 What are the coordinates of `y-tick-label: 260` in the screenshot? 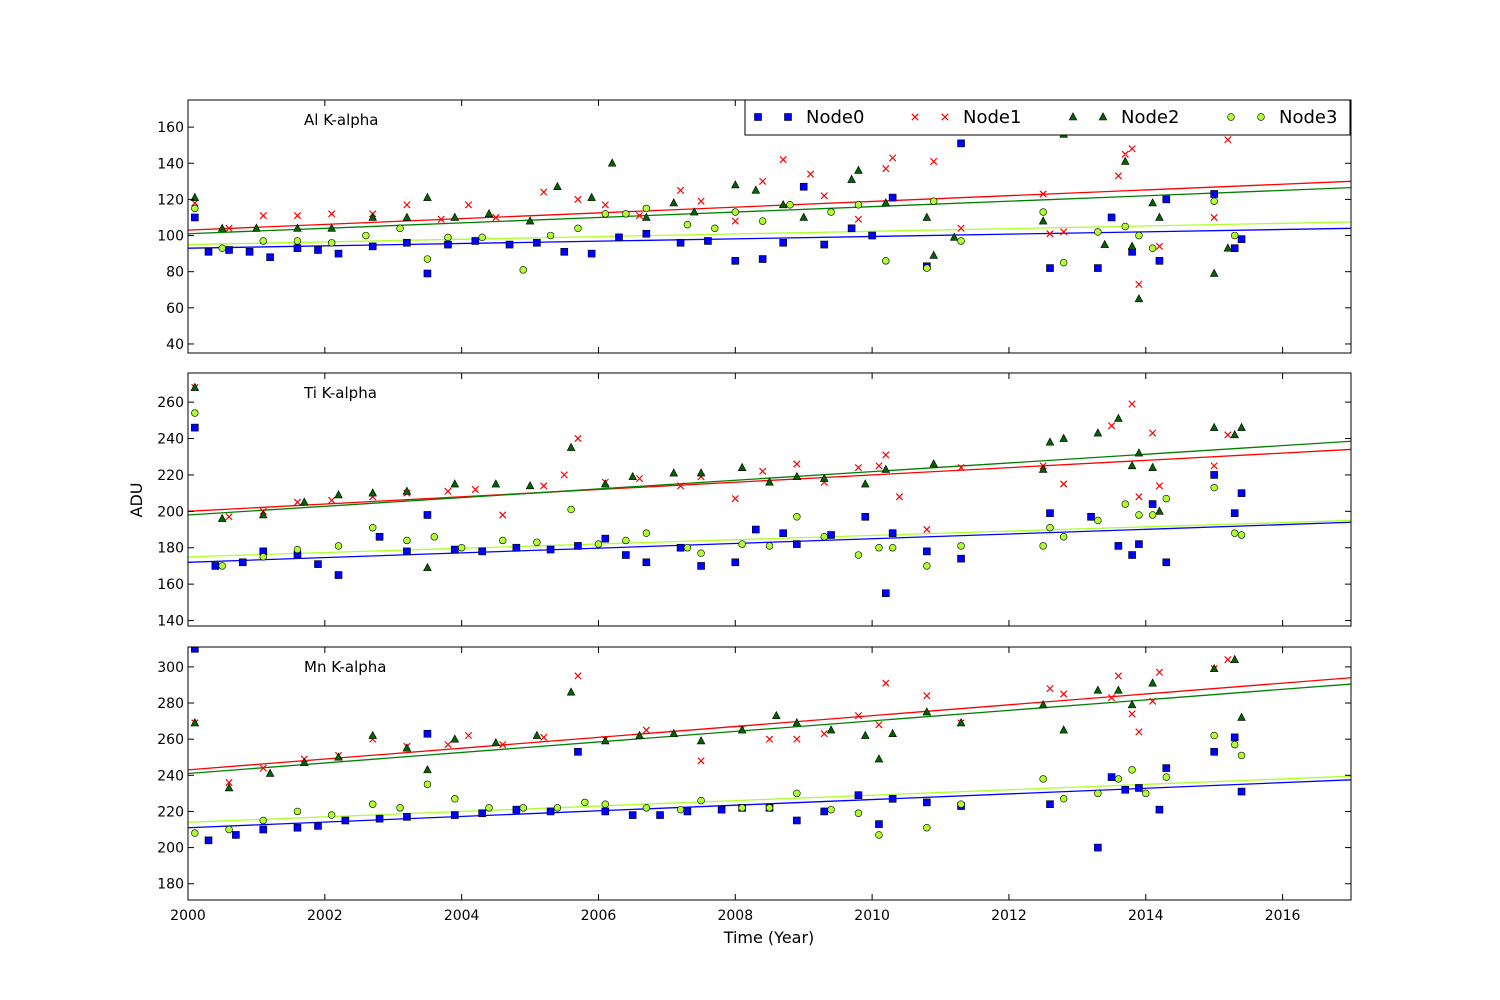 It's located at (170, 740).